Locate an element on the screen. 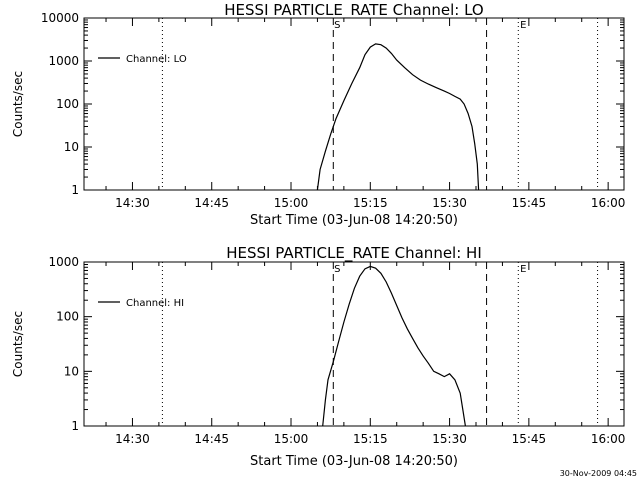 The width and height of the screenshot is (640, 480). footer-timestamp: 30-Nov-2009 04:45 is located at coordinates (598, 473).